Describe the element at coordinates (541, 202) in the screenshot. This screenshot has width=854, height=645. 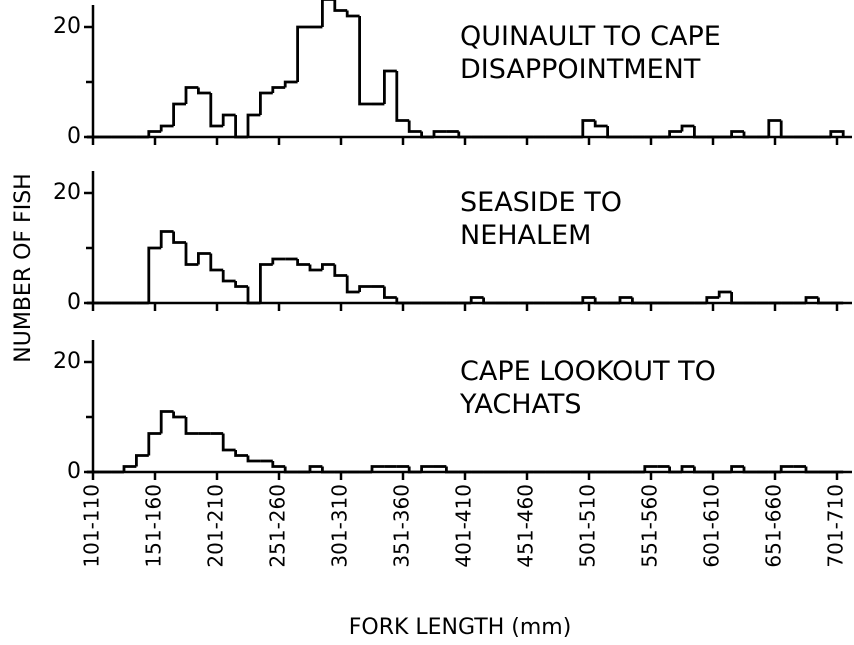
I see `panel-title: SEASIDE TO` at that location.